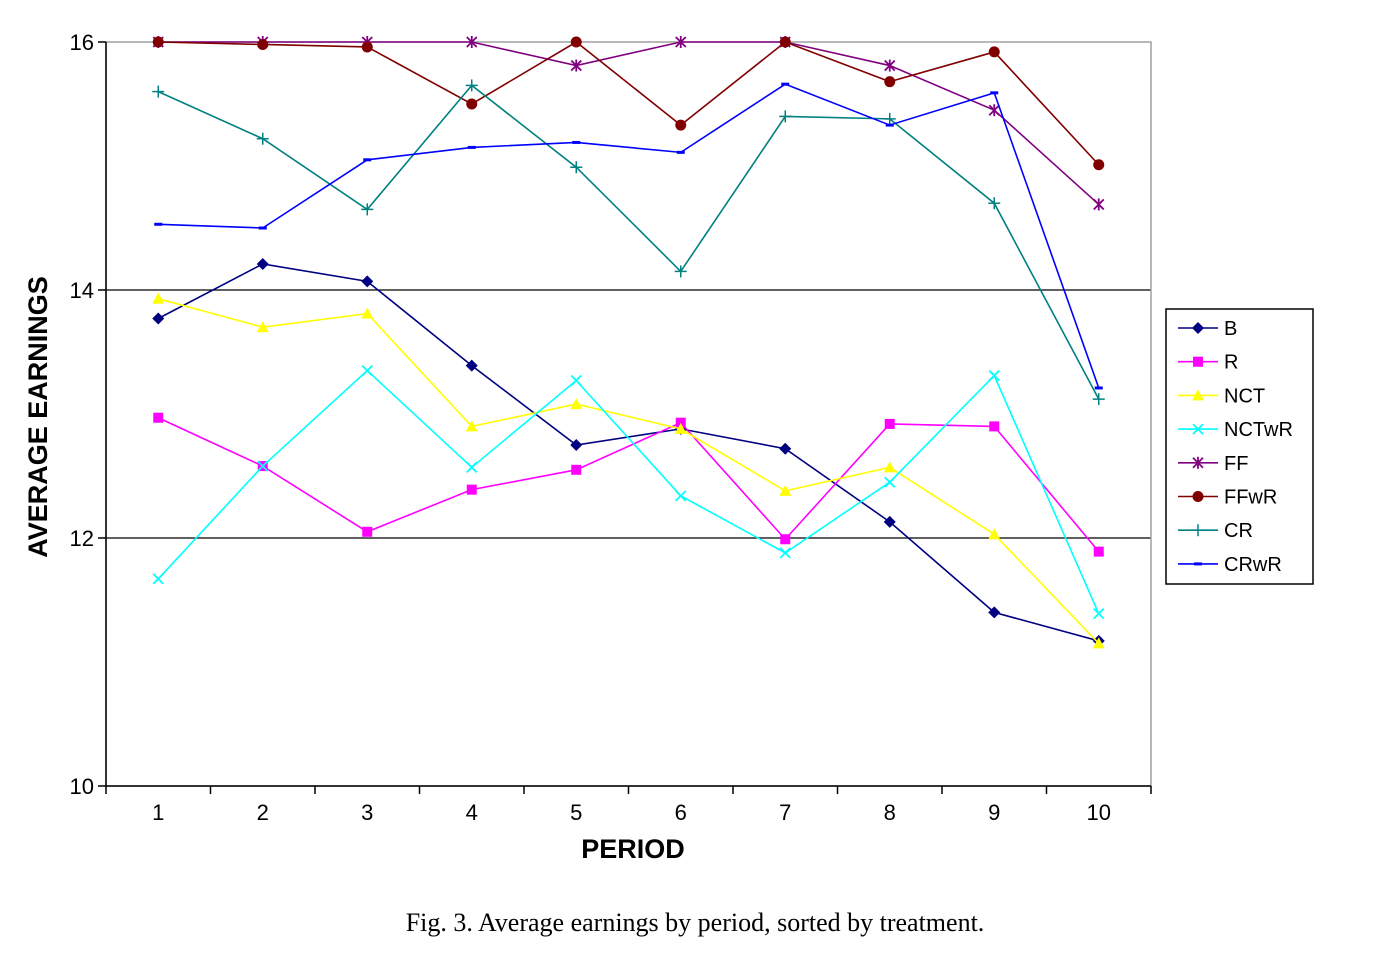  Describe the element at coordinates (1208, 363) in the screenshot. I see `legend-item-r: R` at that location.